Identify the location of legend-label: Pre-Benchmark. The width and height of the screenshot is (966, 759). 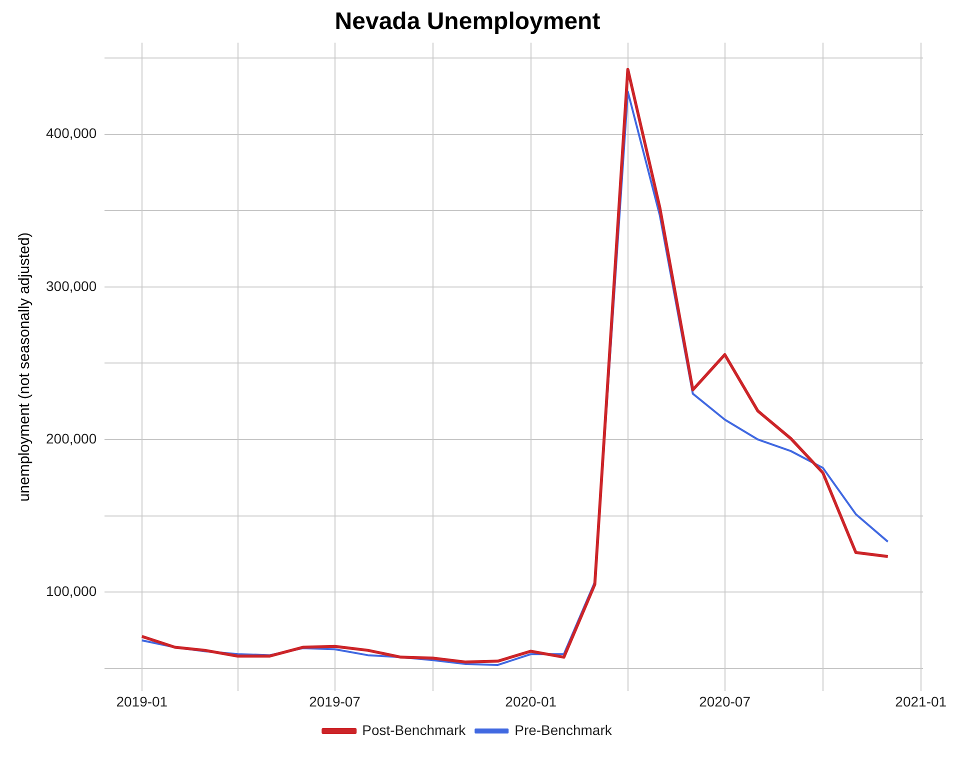
(563, 730).